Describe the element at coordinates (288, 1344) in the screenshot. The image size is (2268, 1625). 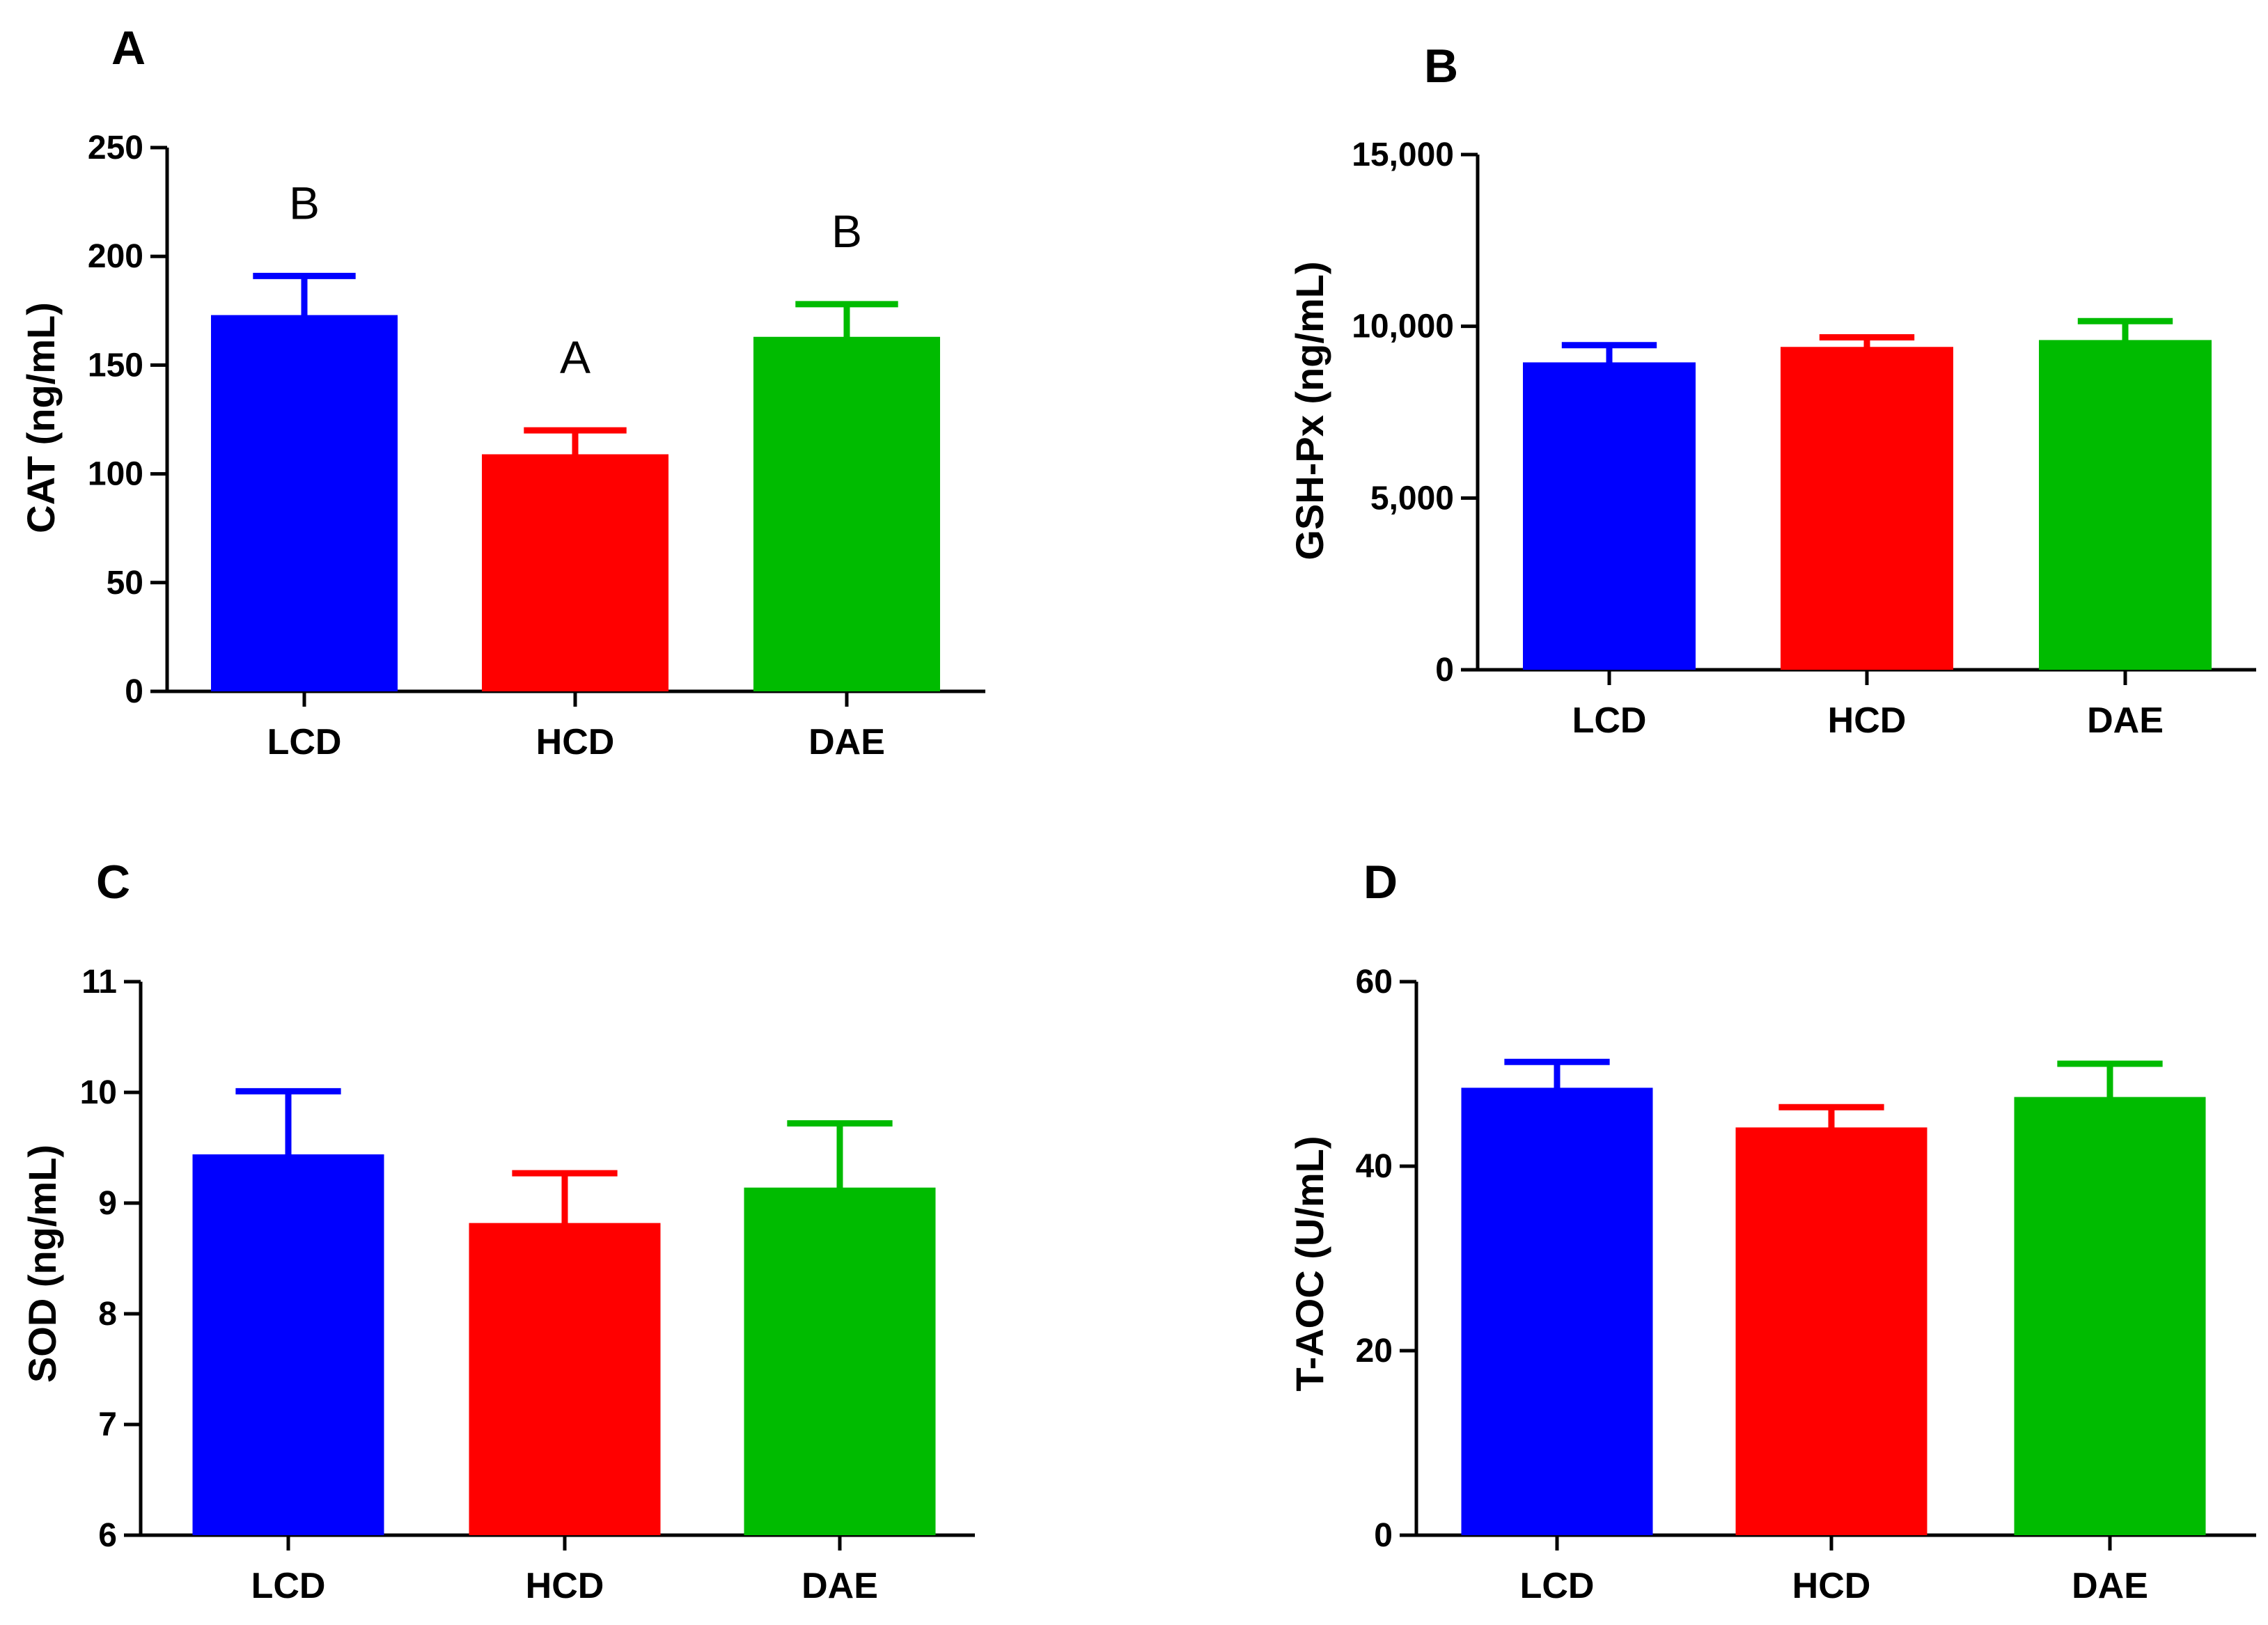
I see `panel-c-bar-lcd` at that location.